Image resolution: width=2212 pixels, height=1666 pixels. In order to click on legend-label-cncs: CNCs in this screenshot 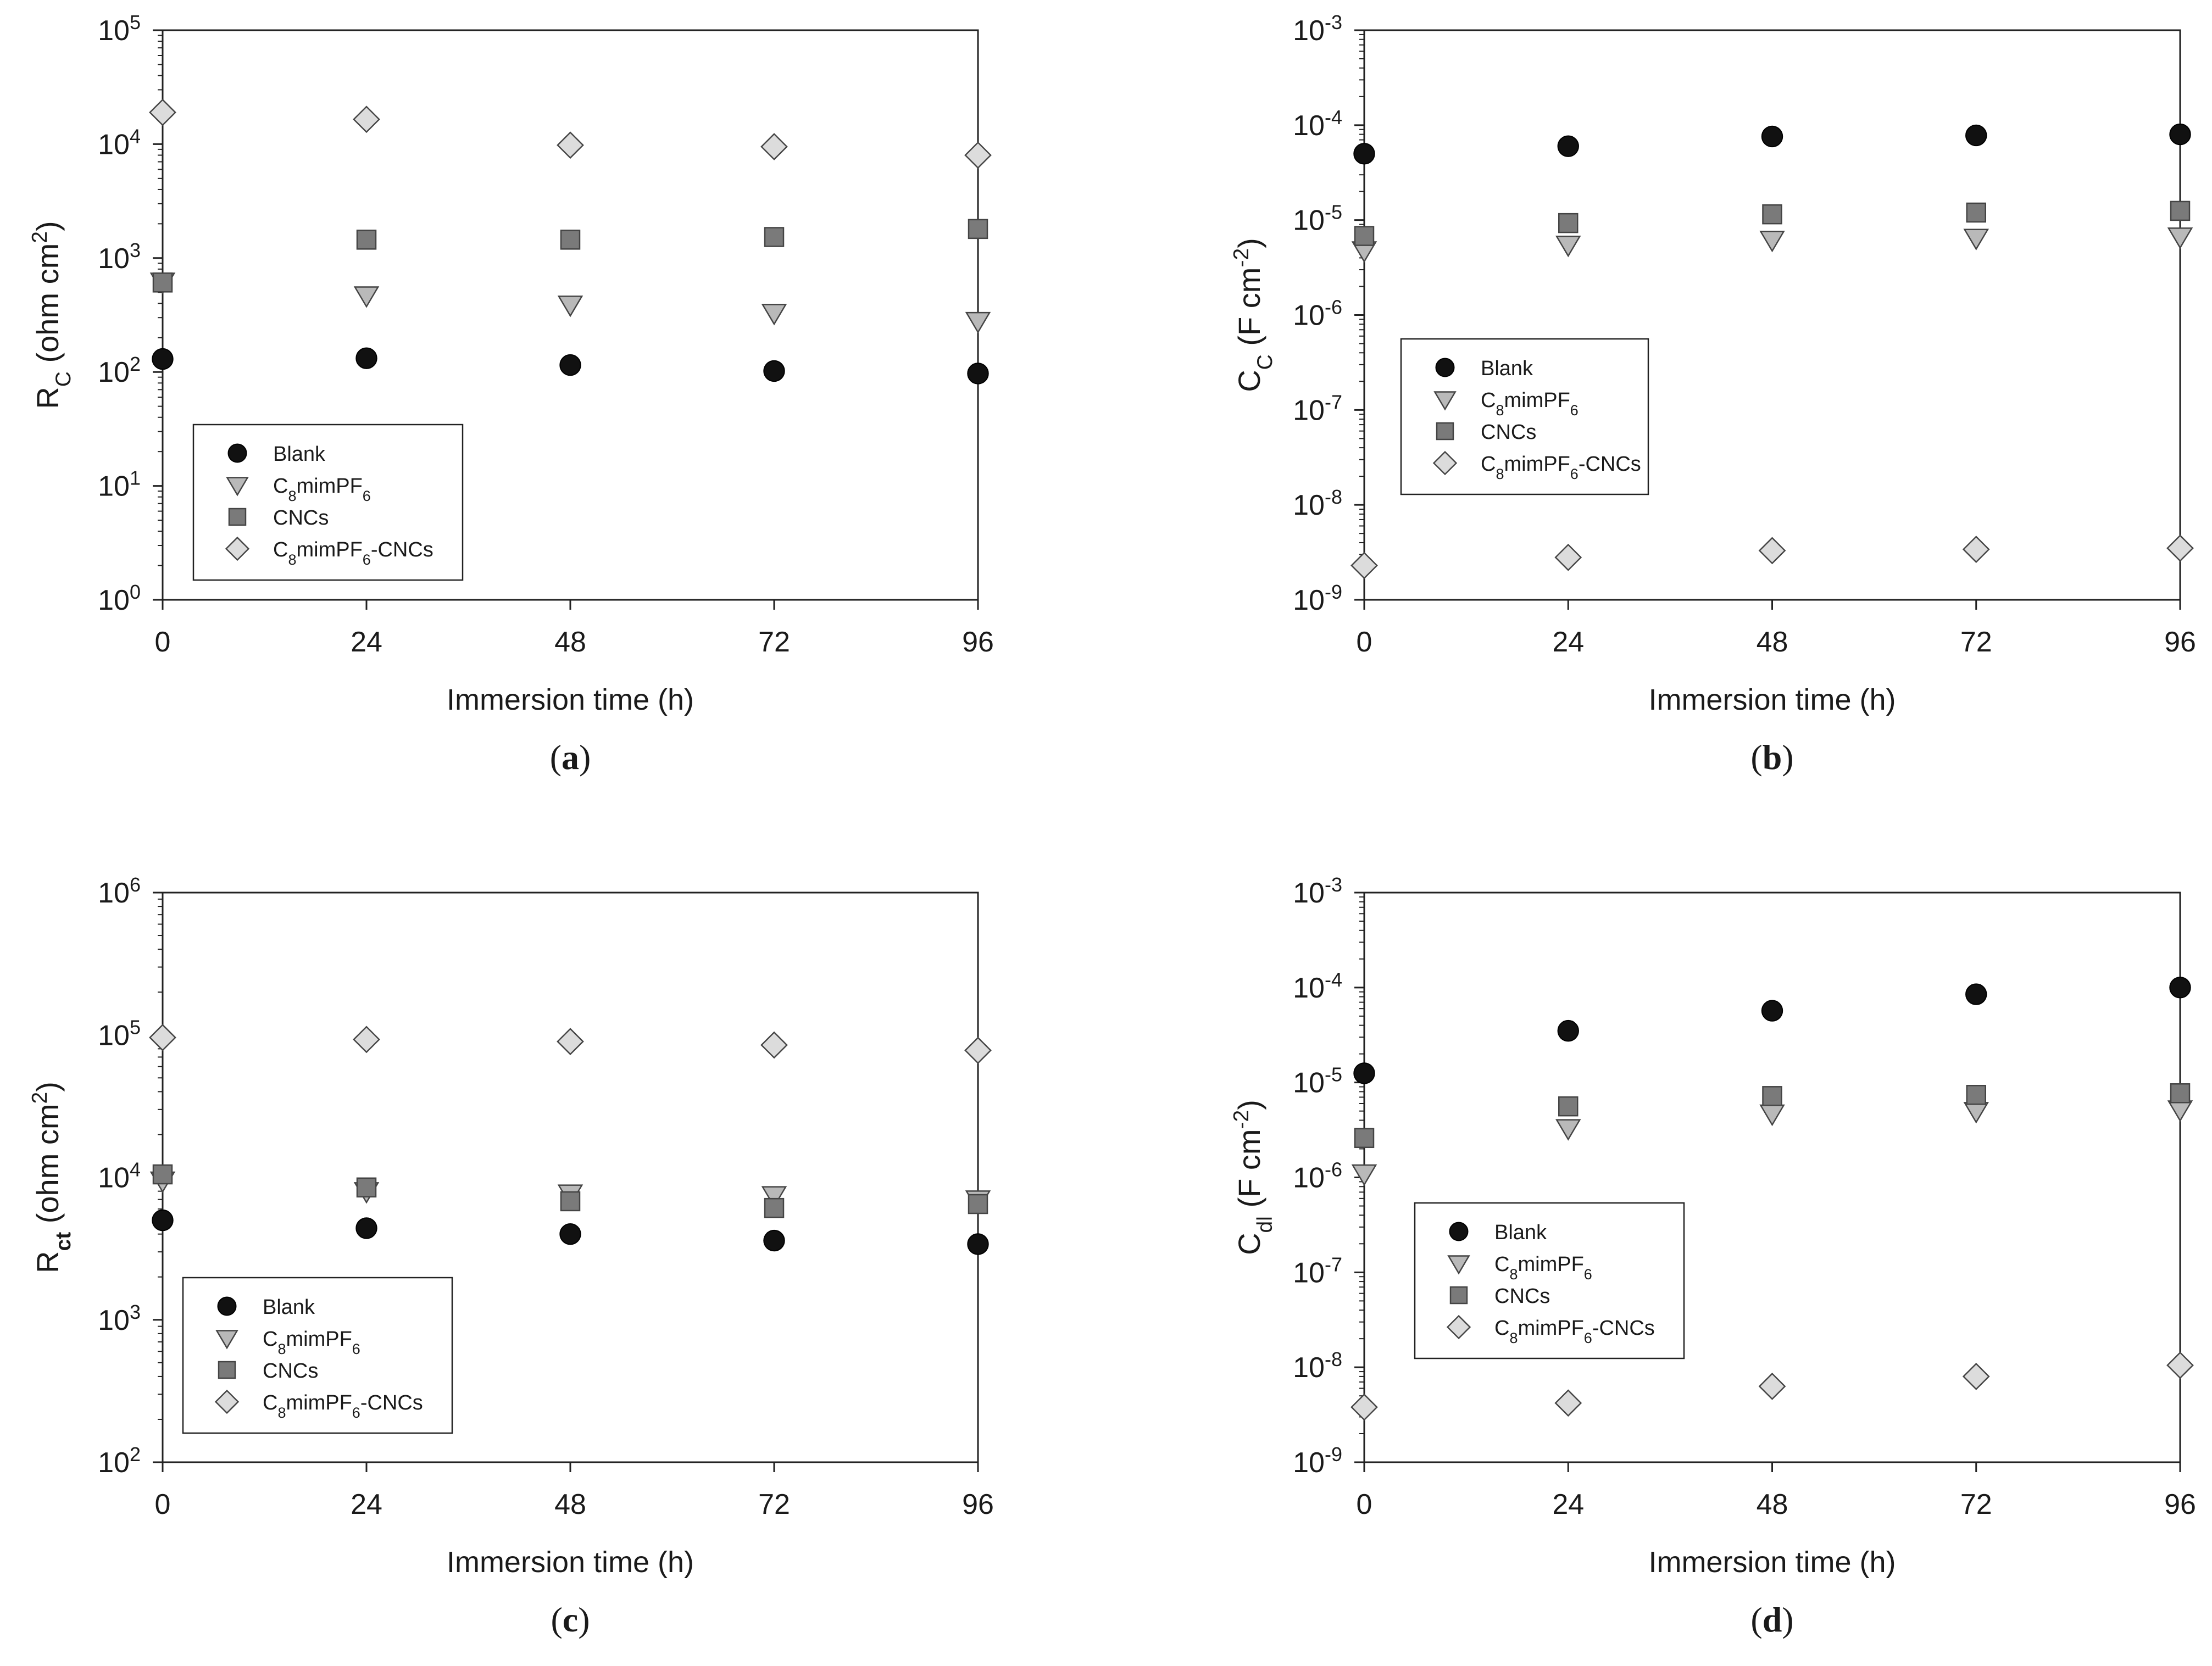, I will do `click(301, 518)`.